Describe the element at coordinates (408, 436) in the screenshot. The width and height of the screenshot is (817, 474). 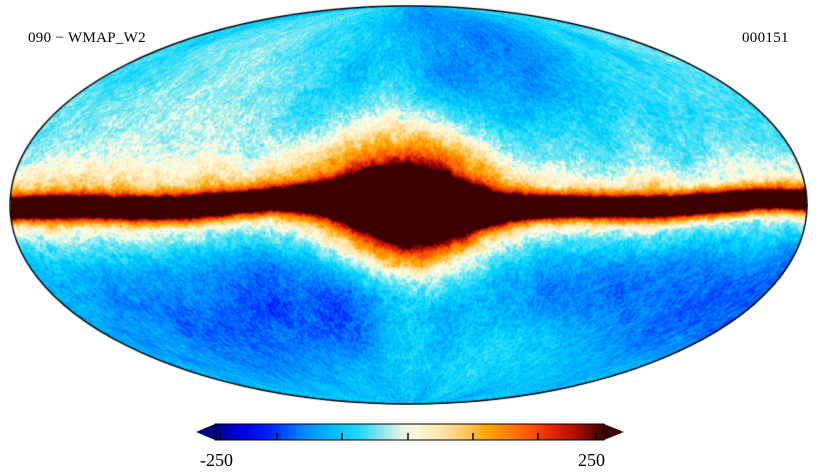
I see `colorbar-ticks` at that location.